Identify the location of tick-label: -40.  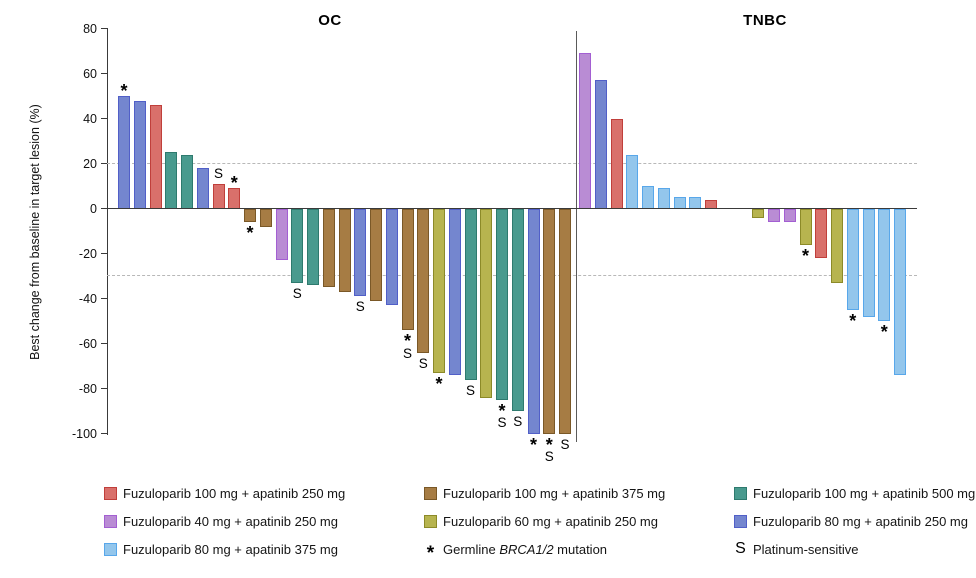
(87, 298).